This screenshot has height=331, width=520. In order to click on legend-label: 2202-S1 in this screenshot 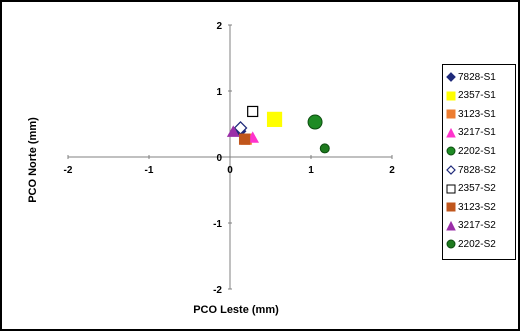, I will do `click(477, 151)`.